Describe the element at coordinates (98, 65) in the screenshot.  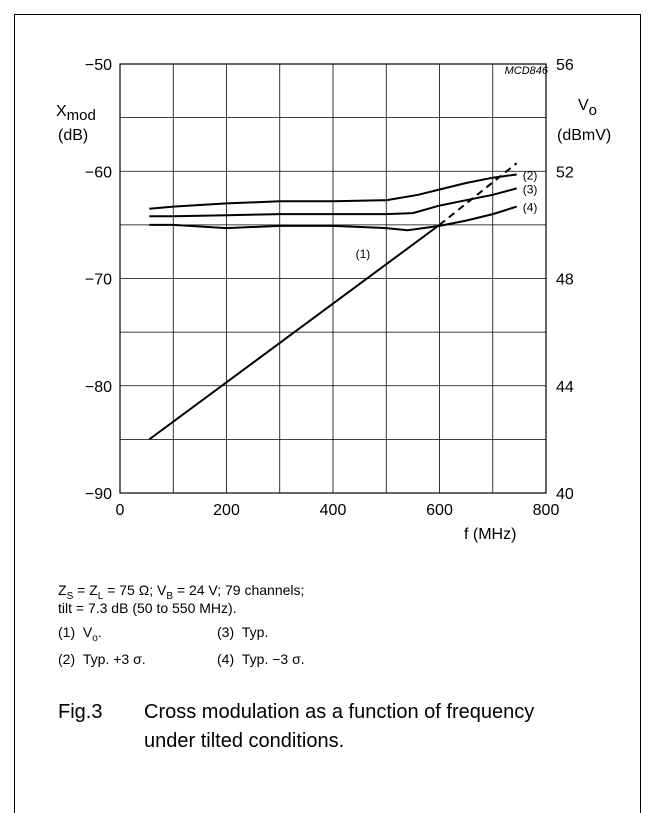
I see `left-tick-label: −50` at that location.